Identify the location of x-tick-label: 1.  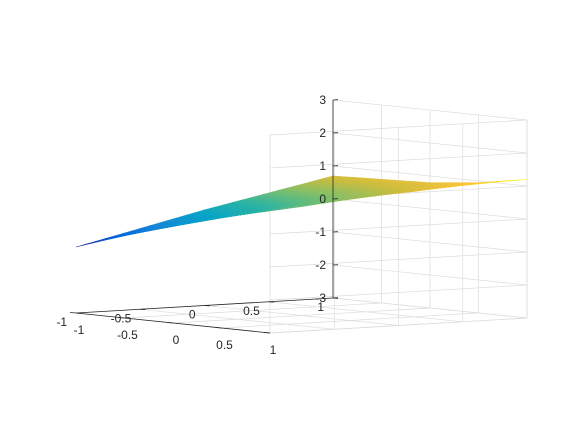
(273, 350).